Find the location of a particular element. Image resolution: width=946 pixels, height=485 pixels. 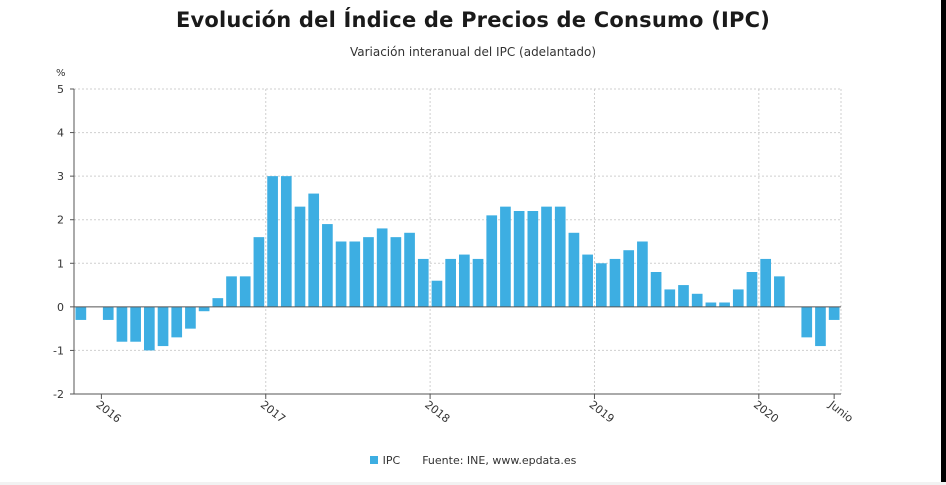

y-unit-label: % is located at coordinates (61, 73).